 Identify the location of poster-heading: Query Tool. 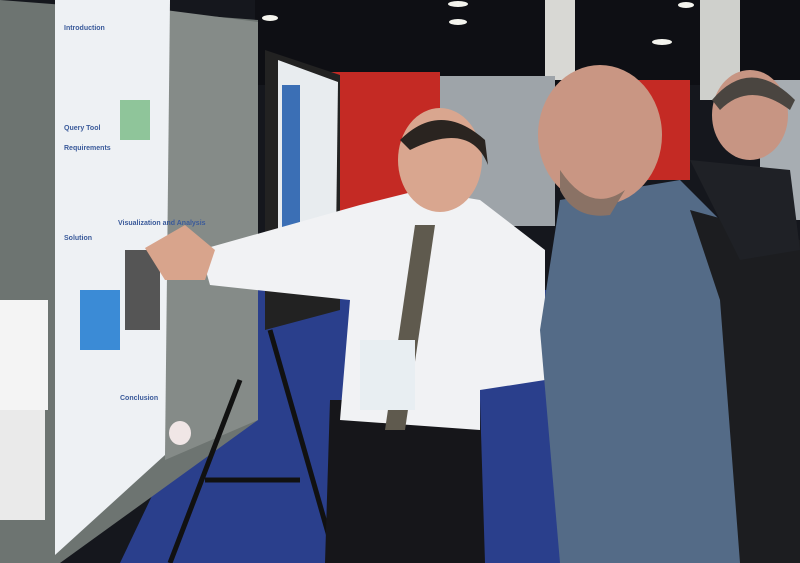
(82, 128).